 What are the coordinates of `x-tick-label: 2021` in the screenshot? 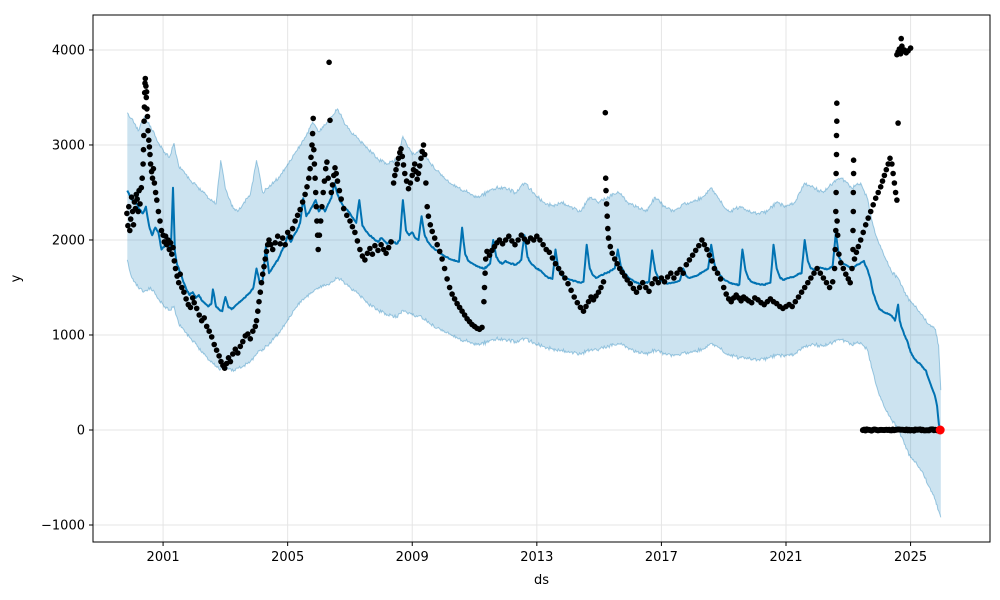 It's located at (785, 557).